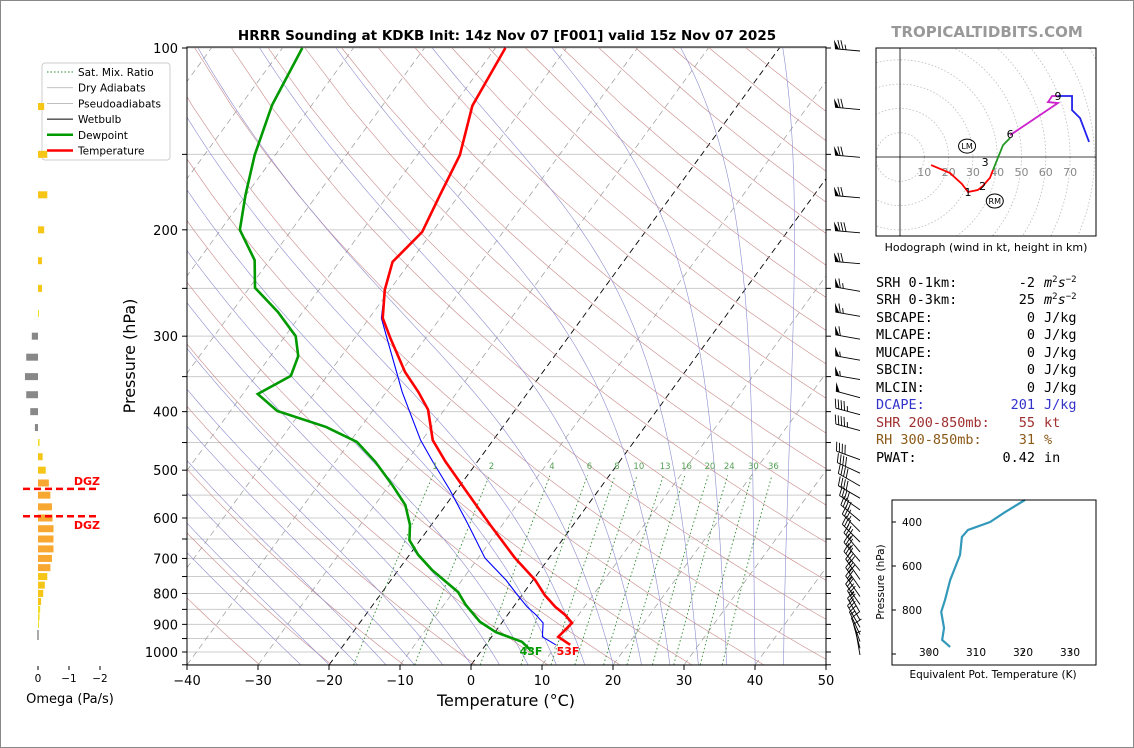 Image resolution: width=1134 pixels, height=748 pixels. What do you see at coordinates (119, 104) in the screenshot?
I see `legend-item-label: Pseudoadiabats` at bounding box center [119, 104].